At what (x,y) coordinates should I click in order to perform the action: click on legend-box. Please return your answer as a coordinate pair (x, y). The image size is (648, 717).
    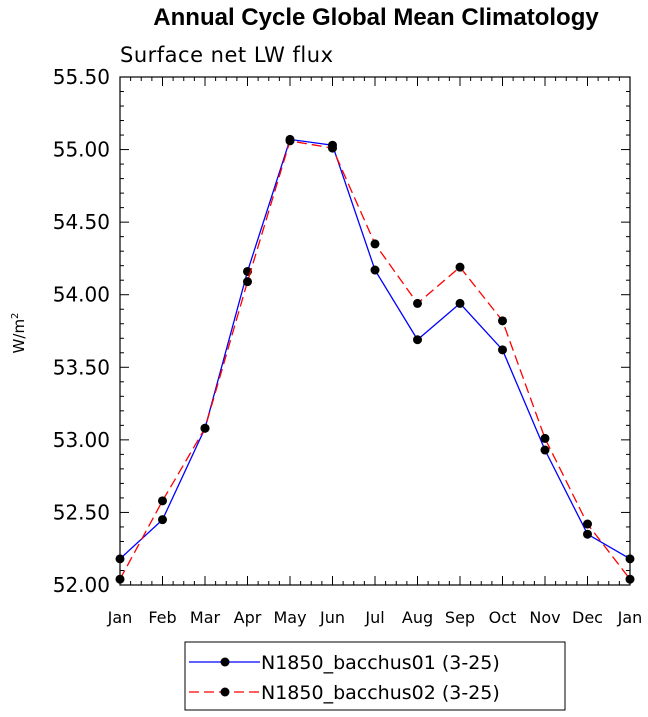
    Looking at the image, I should click on (375, 676).